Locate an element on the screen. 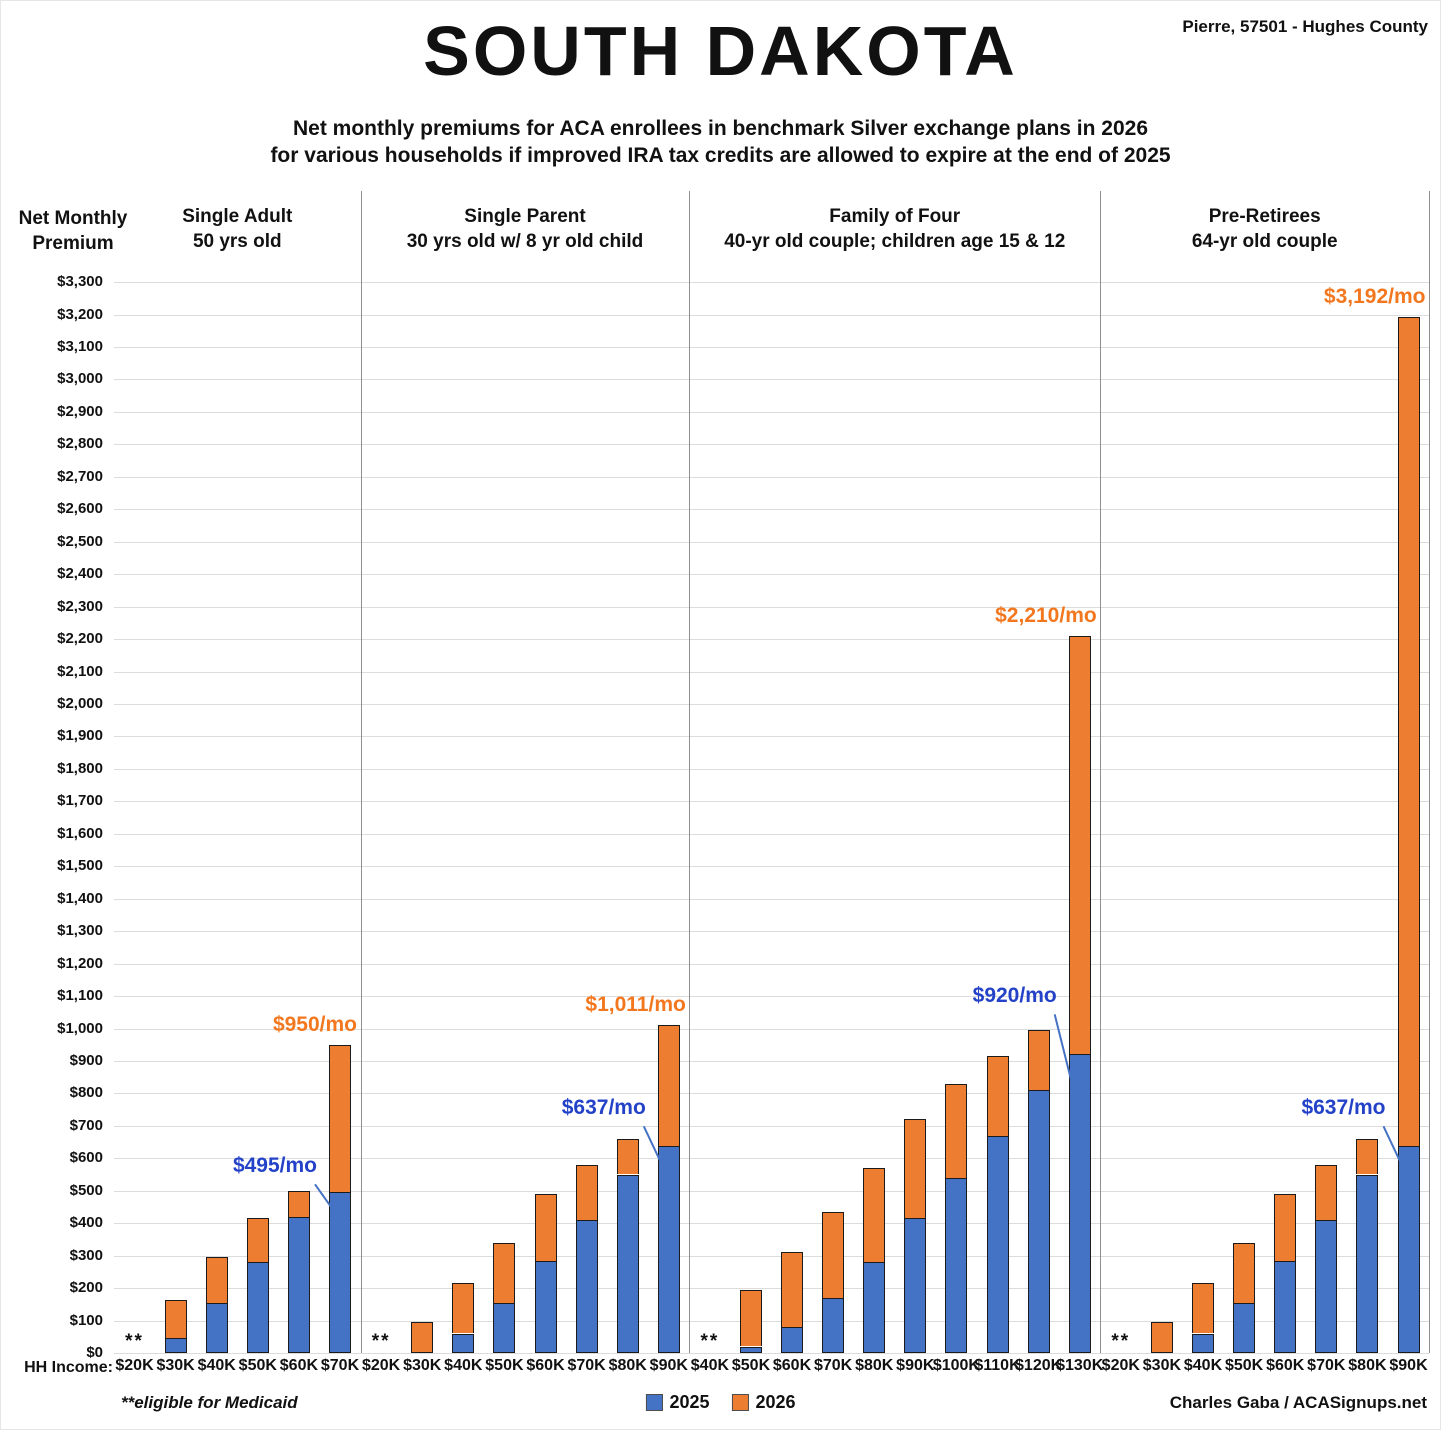  y-axis-tick-label: $1,500 is located at coordinates (80, 866).